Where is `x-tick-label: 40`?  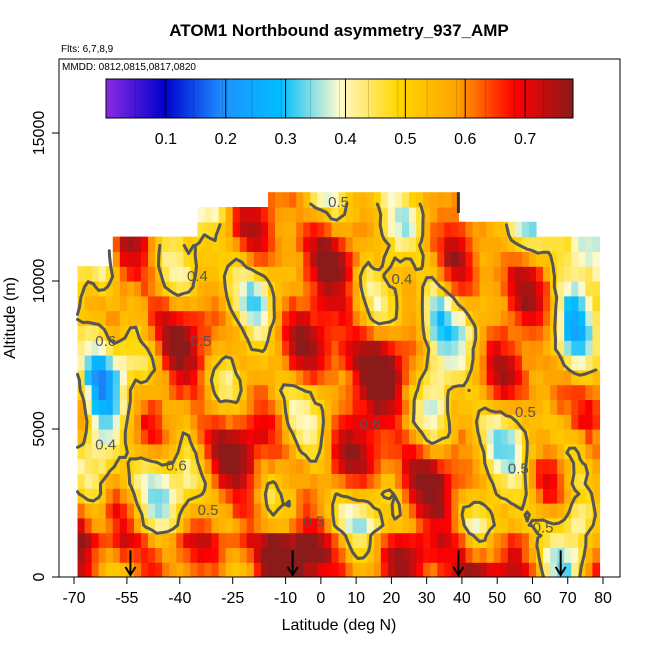 x-tick-label: 40 is located at coordinates (462, 598).